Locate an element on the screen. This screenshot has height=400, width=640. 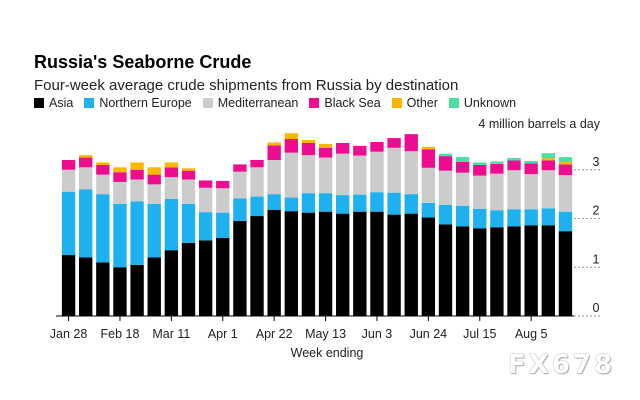
legend-swatch-asia is located at coordinates (39, 103).